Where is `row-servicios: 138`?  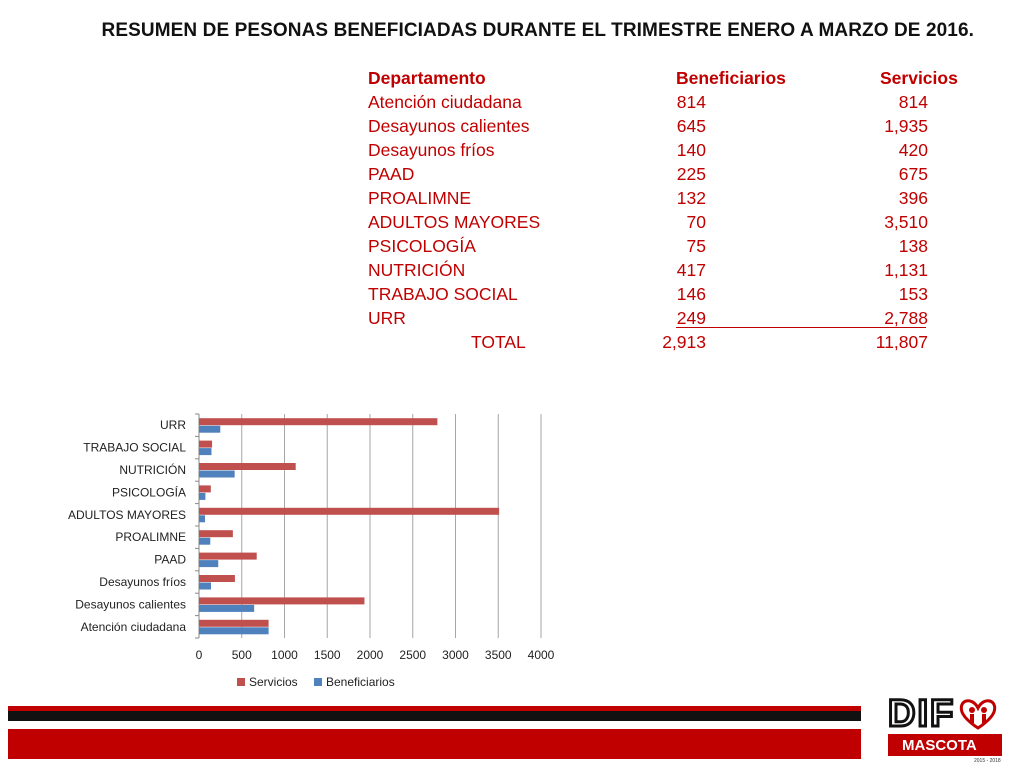 row-servicios: 138 is located at coordinates (913, 246).